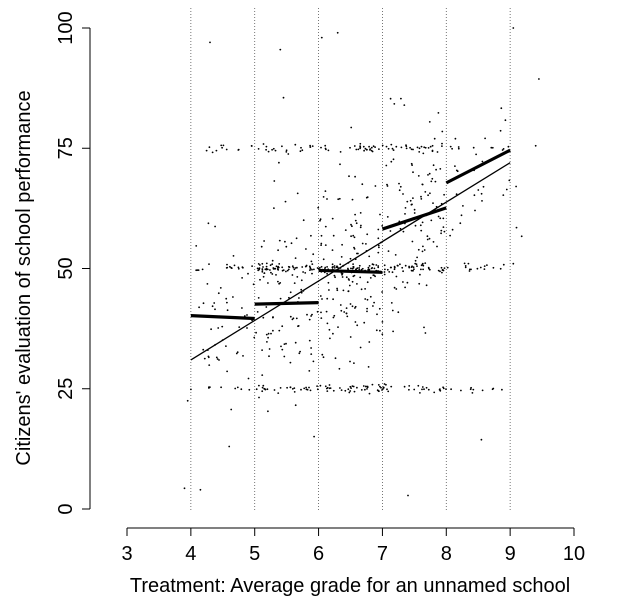  What do you see at coordinates (66, 389) in the screenshot?
I see `y-tick-label: 25` at bounding box center [66, 389].